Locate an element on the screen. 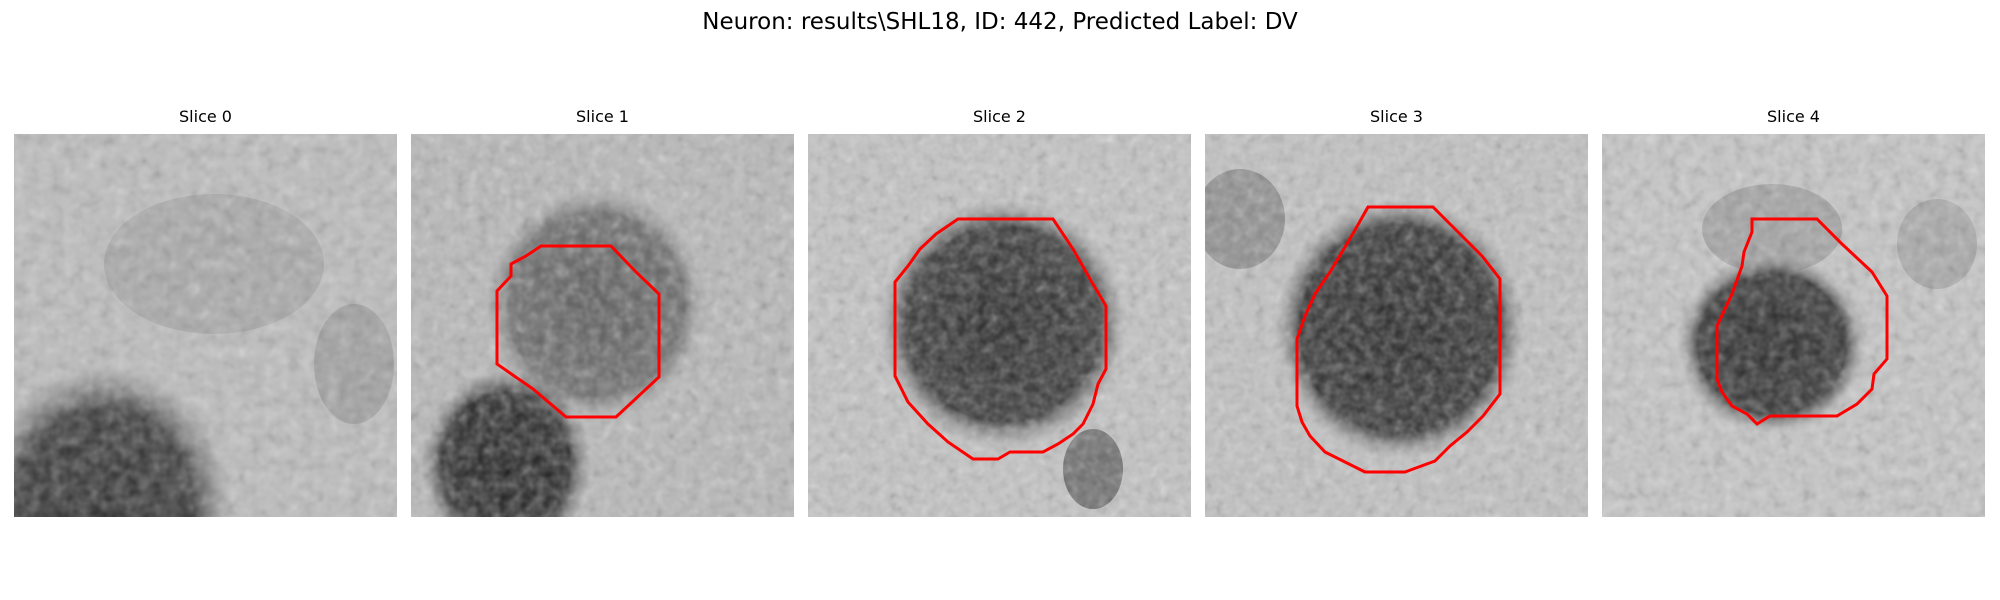 The height and width of the screenshot is (600, 2000). slice-title-4: Slice 4 is located at coordinates (1793, 116).